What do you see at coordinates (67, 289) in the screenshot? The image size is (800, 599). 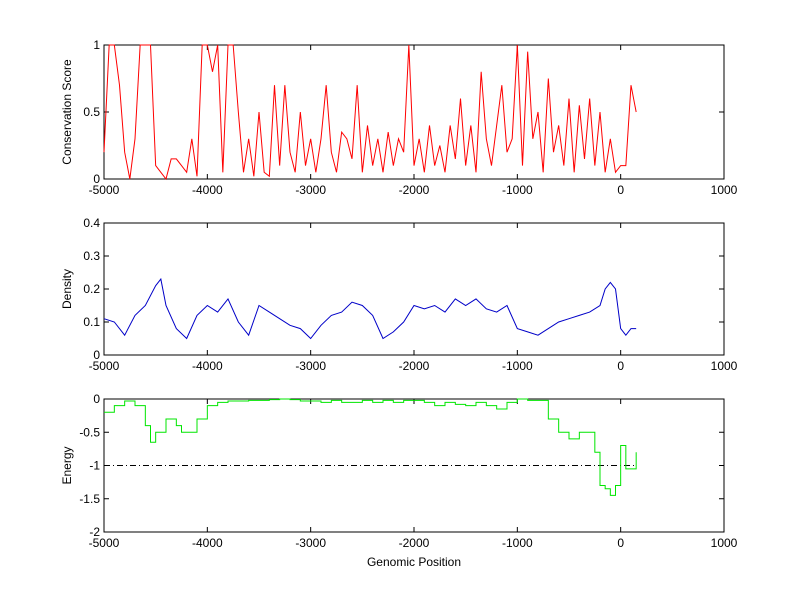 I see `y-axis-label: Density` at bounding box center [67, 289].